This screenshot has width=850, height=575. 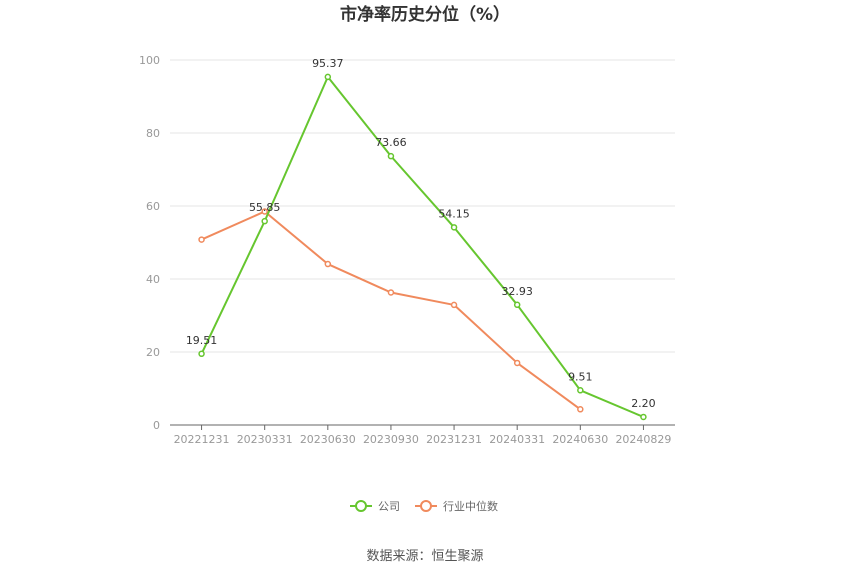 I want to click on y-tick-label: 60, so click(x=153, y=206).